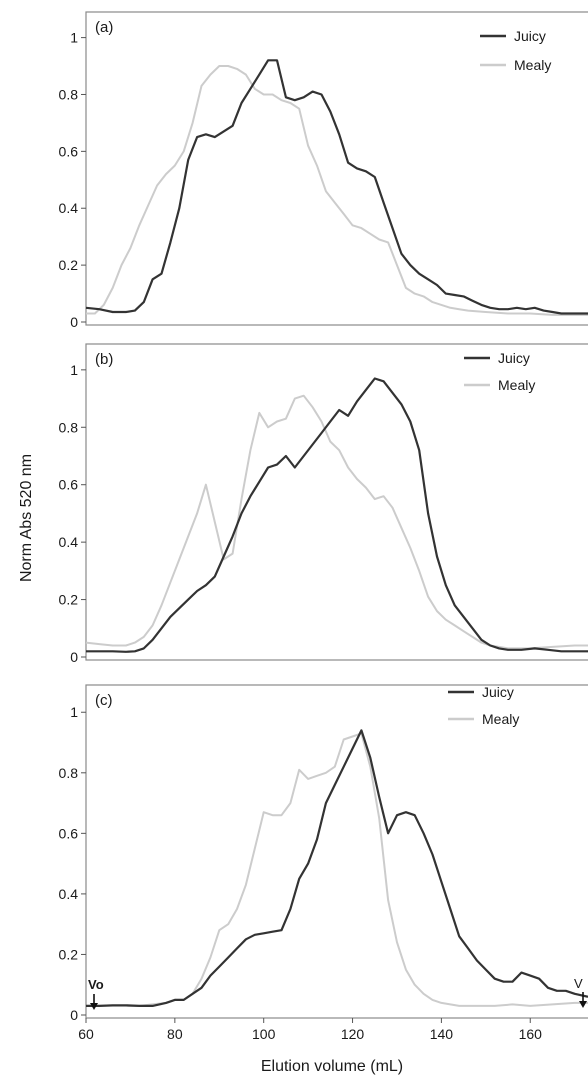 The width and height of the screenshot is (588, 1077). Describe the element at coordinates (578, 983) in the screenshot. I see `total-volume-label: V` at that location.